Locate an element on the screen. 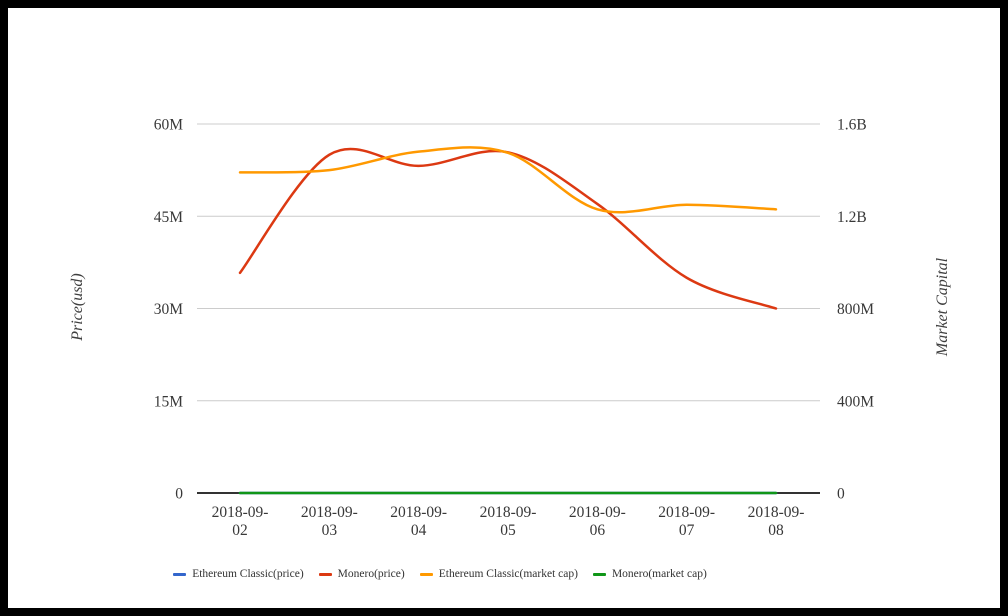  legend-item-monero-market-cap: Monero(market cap) is located at coordinates (649, 574).